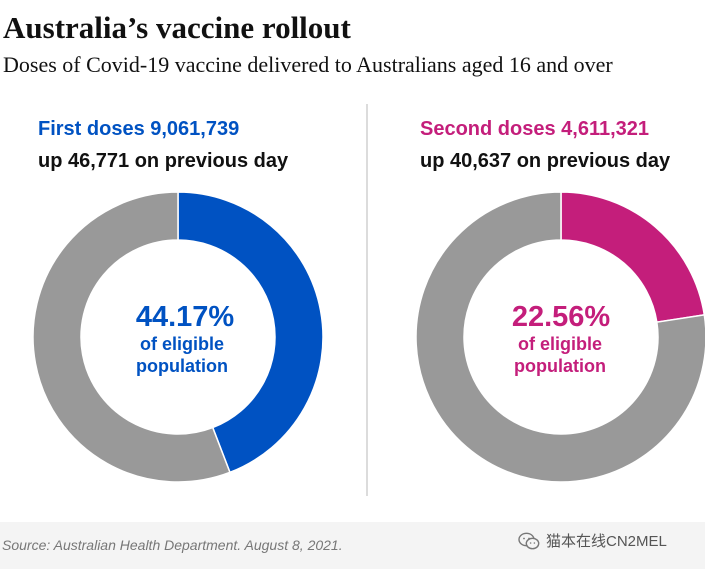  I want to click on watermark-text: 猫本在线CN2MEL, so click(606, 541).